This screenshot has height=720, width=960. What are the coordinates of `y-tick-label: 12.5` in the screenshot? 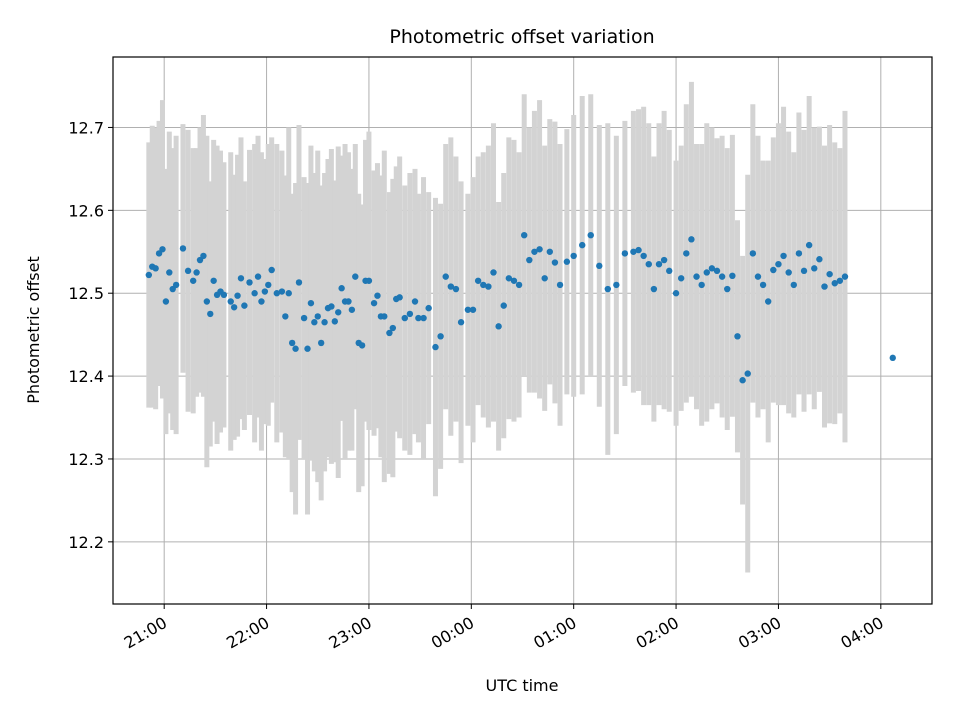 It's located at (86, 293).